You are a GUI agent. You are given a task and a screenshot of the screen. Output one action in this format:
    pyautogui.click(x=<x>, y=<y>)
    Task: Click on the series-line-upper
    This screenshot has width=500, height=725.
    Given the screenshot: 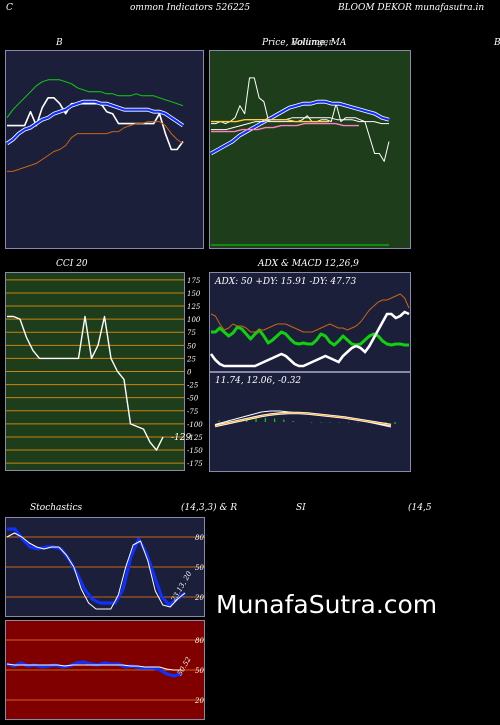 What is the action you would take?
    pyautogui.click(x=95, y=98)
    